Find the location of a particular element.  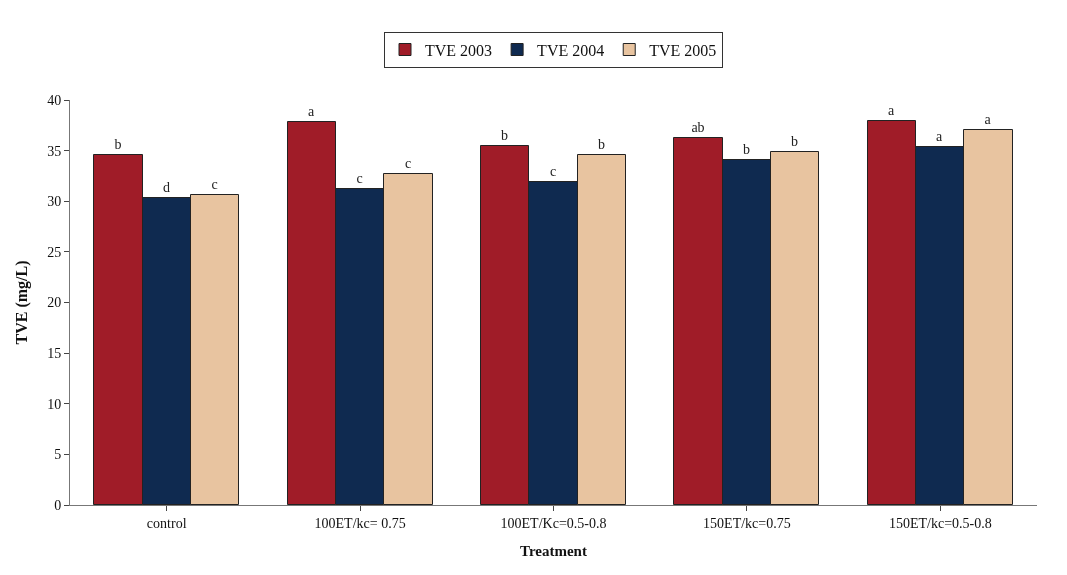

y-tick-label: 20 is located at coordinates (54, 303).